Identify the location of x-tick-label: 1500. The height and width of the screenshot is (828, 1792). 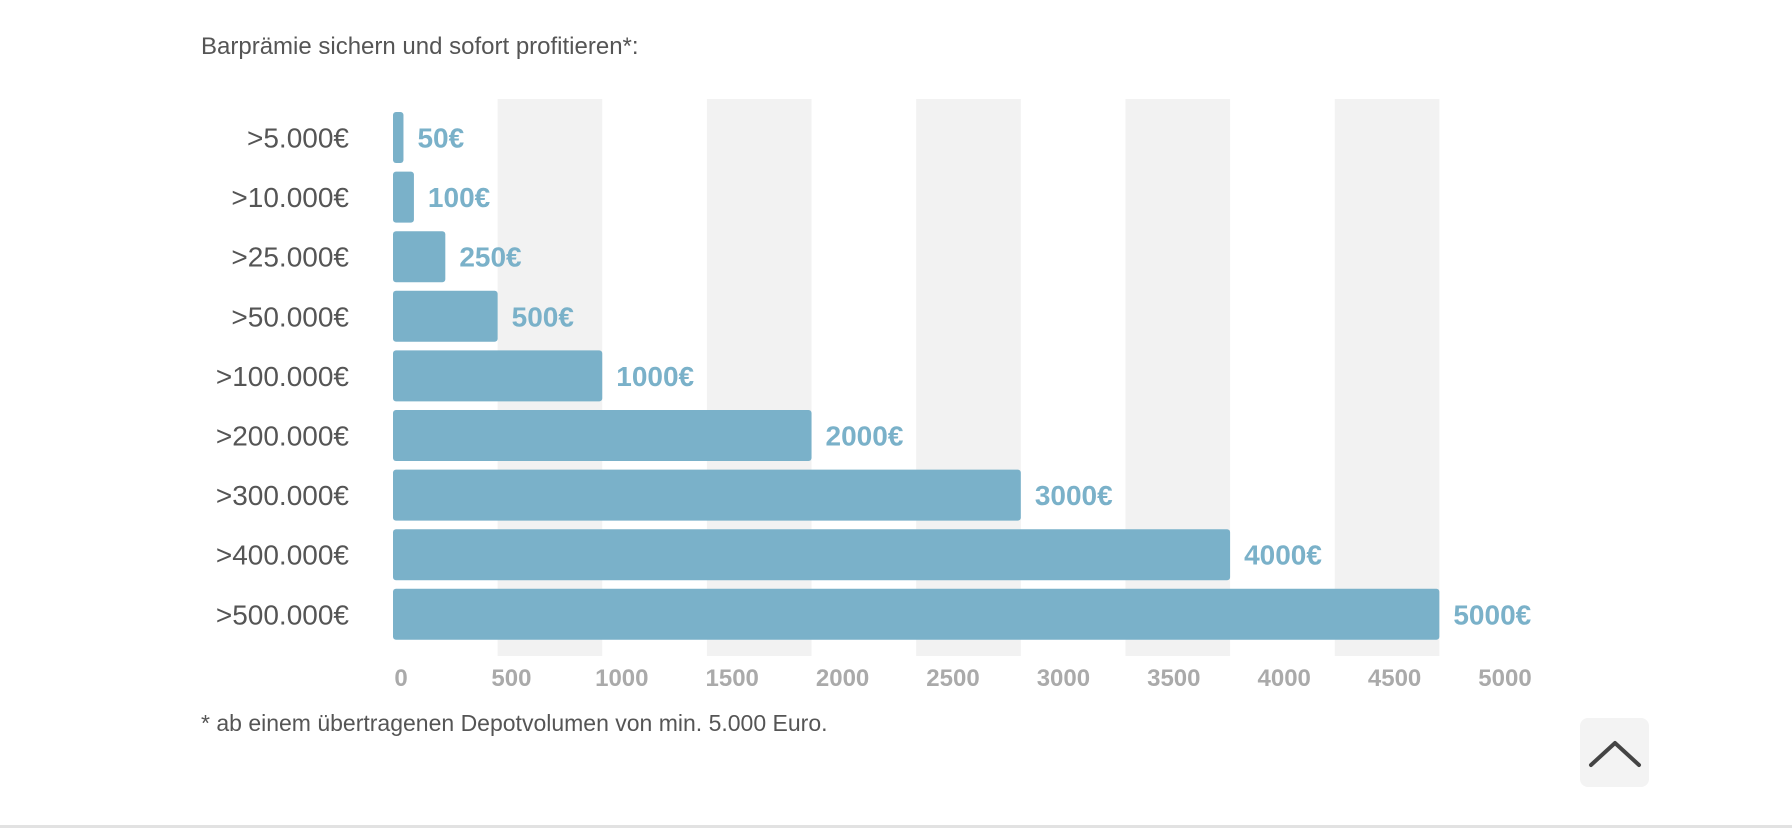
(732, 678).